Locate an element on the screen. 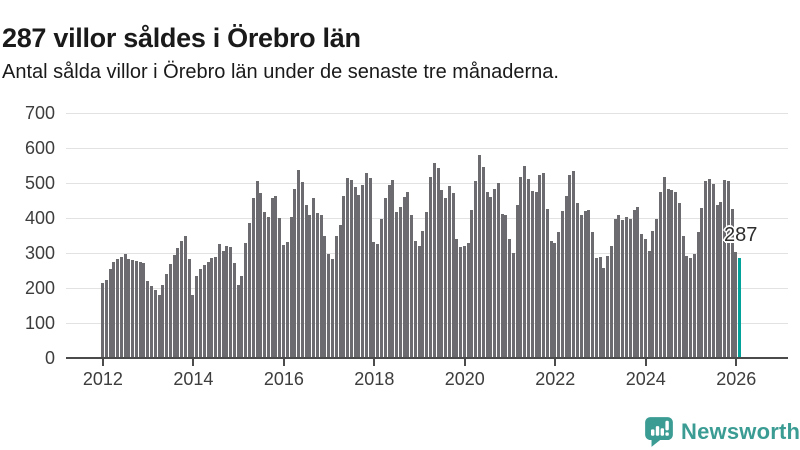 The image size is (800, 450). newsworthy-logo: Newsworthy is located at coordinates (722, 432).